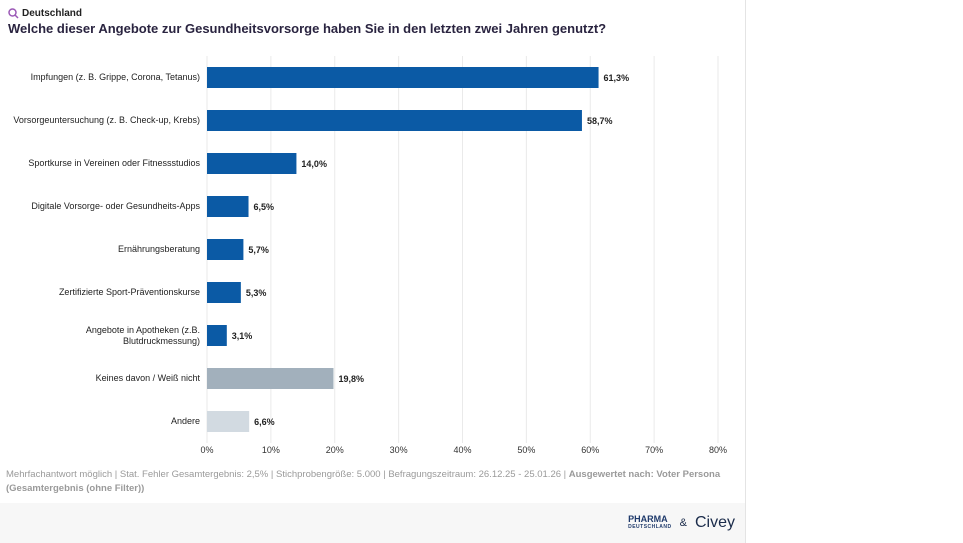 The image size is (963, 543). What do you see at coordinates (650, 527) in the screenshot?
I see `pharma-sub: DEUTSCHLAND` at bounding box center [650, 527].